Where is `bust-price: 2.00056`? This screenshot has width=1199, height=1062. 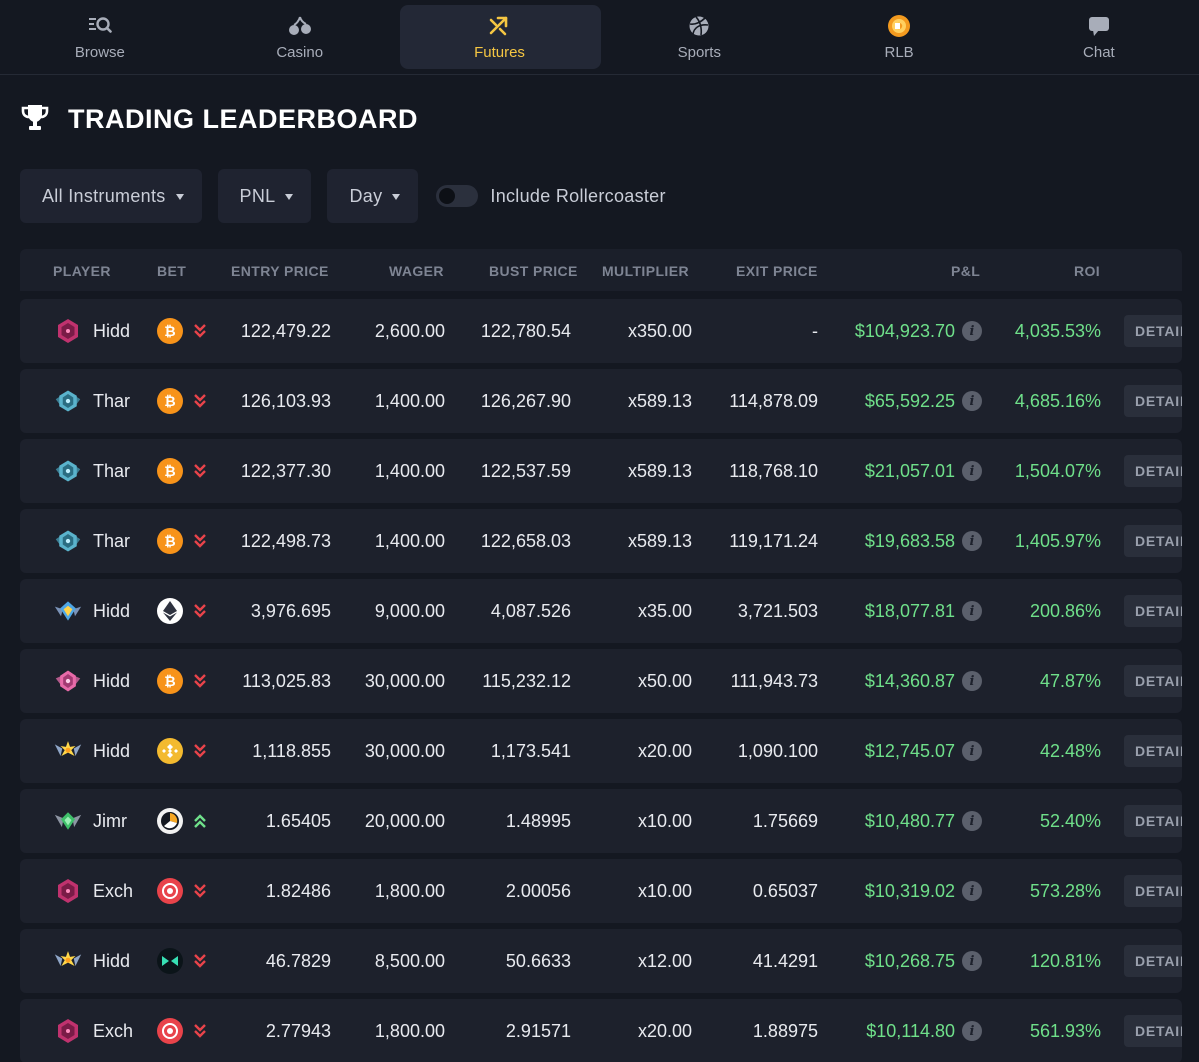
bust-price: 2.00056 is located at coordinates (538, 890).